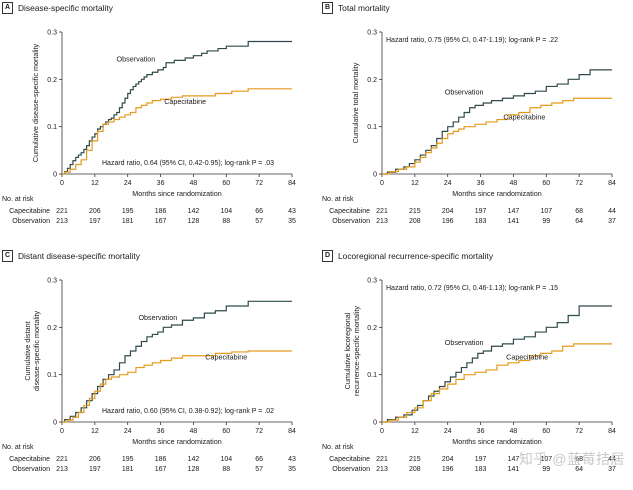 The height and width of the screenshot is (490, 633). I want to click on series-label-observation-a: Observation, so click(136, 58).